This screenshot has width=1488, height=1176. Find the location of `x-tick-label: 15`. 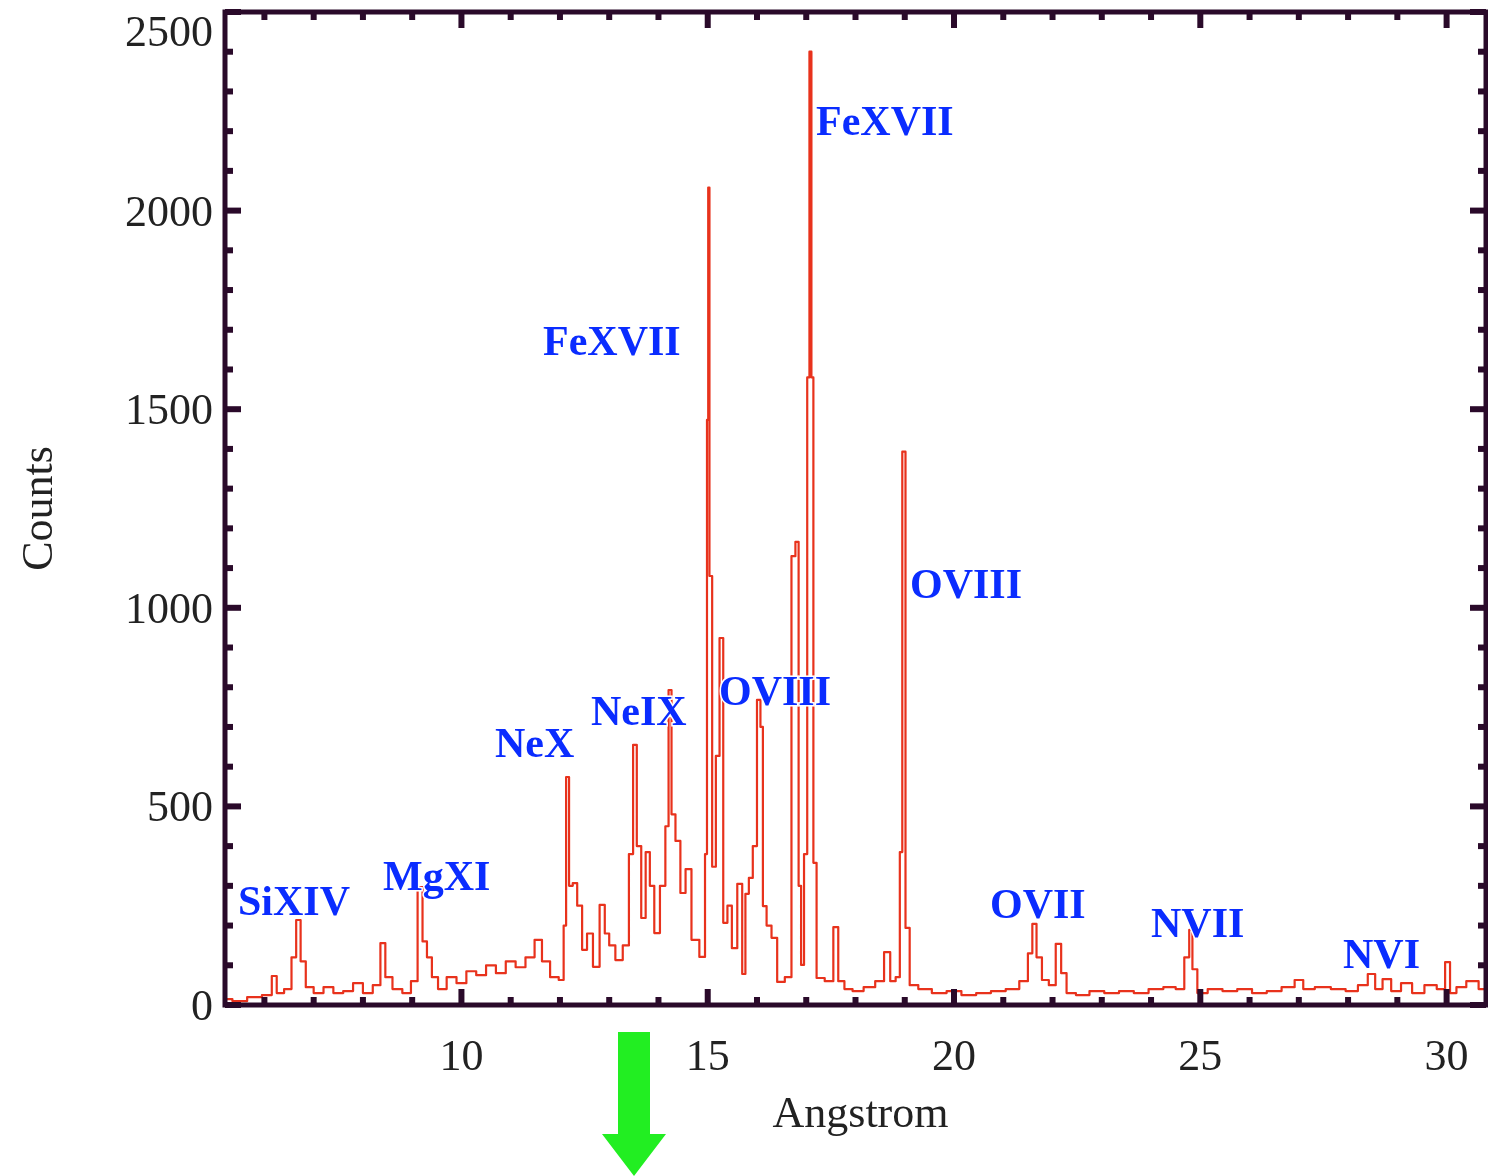

x-tick-label: 15 is located at coordinates (707, 1055).